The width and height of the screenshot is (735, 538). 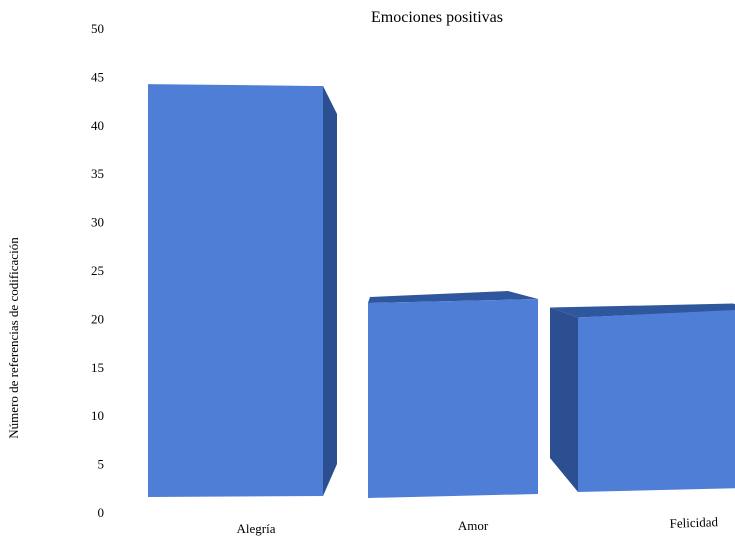 What do you see at coordinates (642, 310) in the screenshot?
I see `bar-top-face` at bounding box center [642, 310].